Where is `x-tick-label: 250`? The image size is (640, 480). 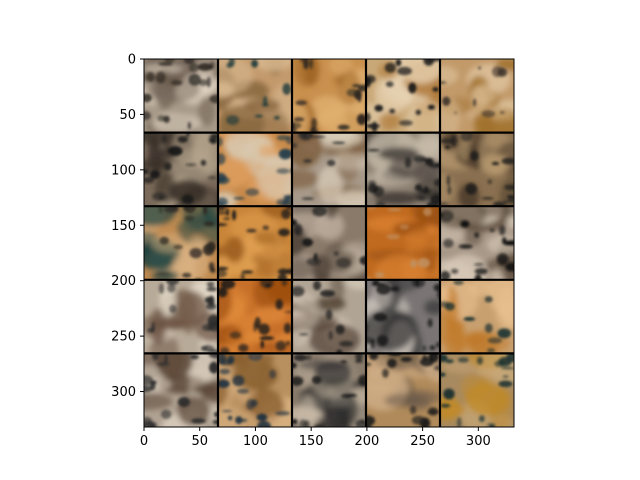
x-tick-label: 250 is located at coordinates (422, 441).